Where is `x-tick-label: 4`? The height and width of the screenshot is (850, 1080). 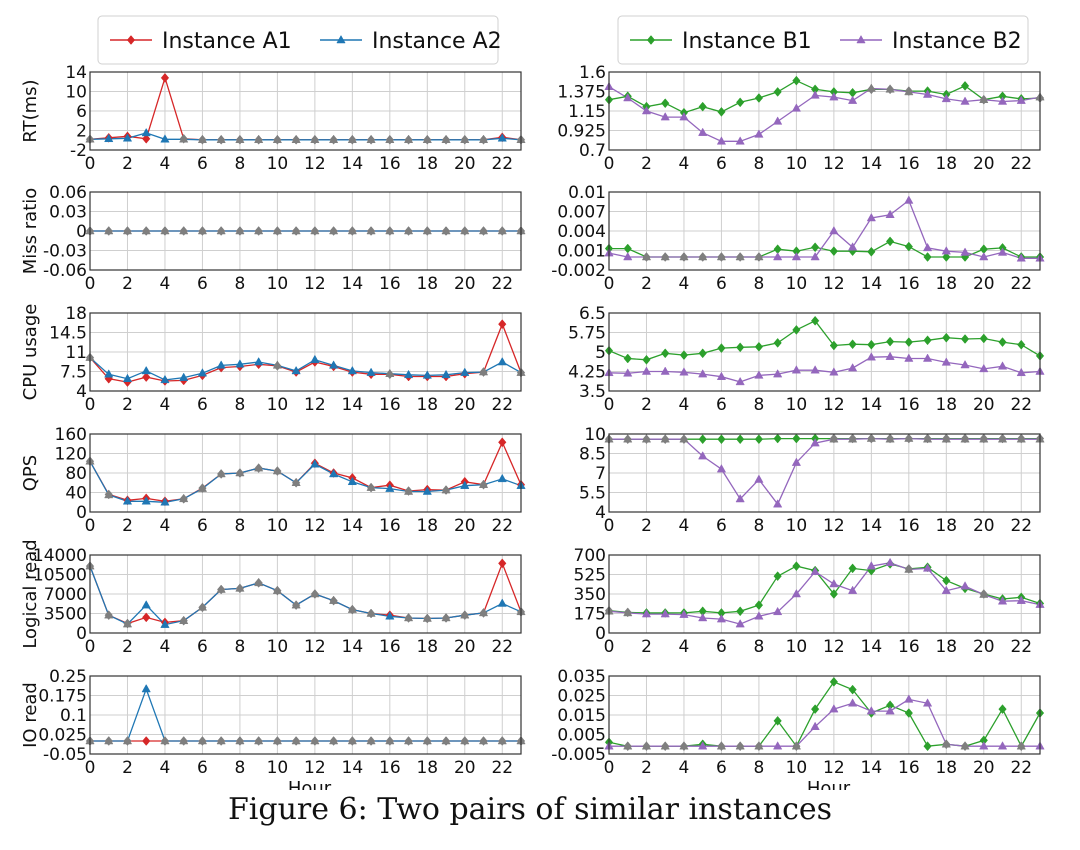
x-tick-label: 4 is located at coordinates (165, 526).